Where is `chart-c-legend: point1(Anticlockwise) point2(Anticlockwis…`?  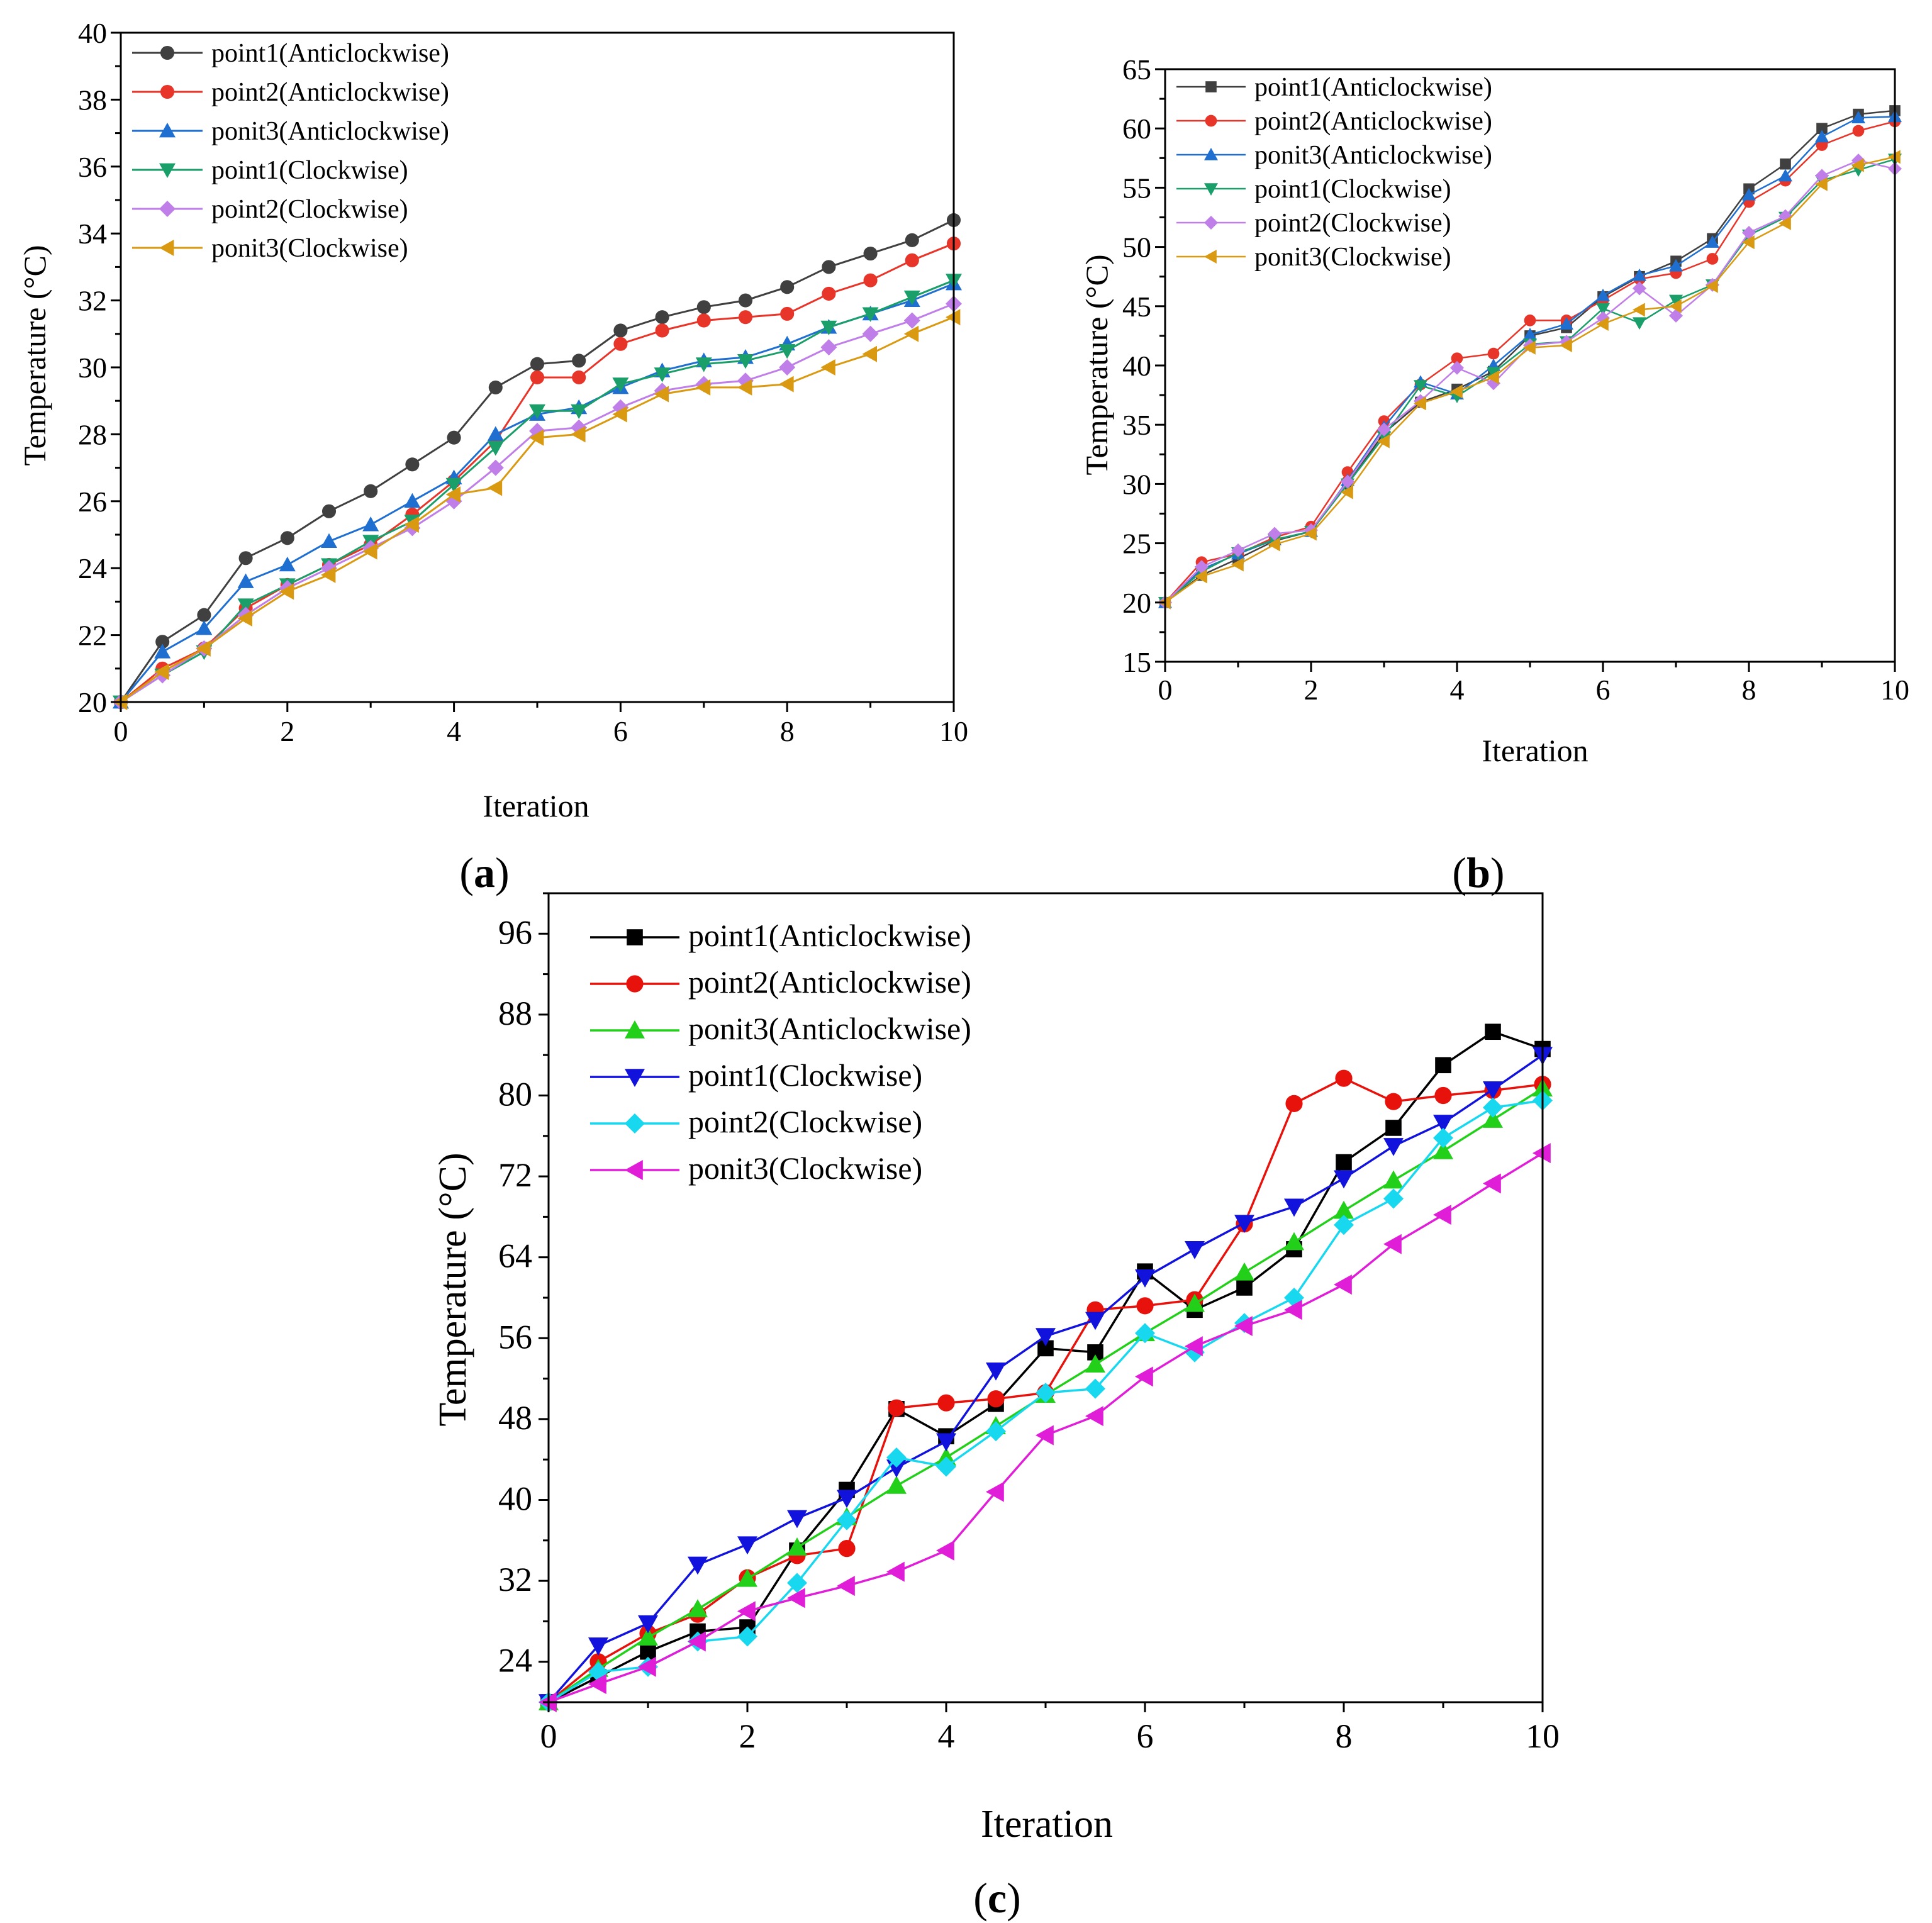
chart-c-legend: point1(Anticlockwise) point2(Anticlockwis… is located at coordinates (780, 1052).